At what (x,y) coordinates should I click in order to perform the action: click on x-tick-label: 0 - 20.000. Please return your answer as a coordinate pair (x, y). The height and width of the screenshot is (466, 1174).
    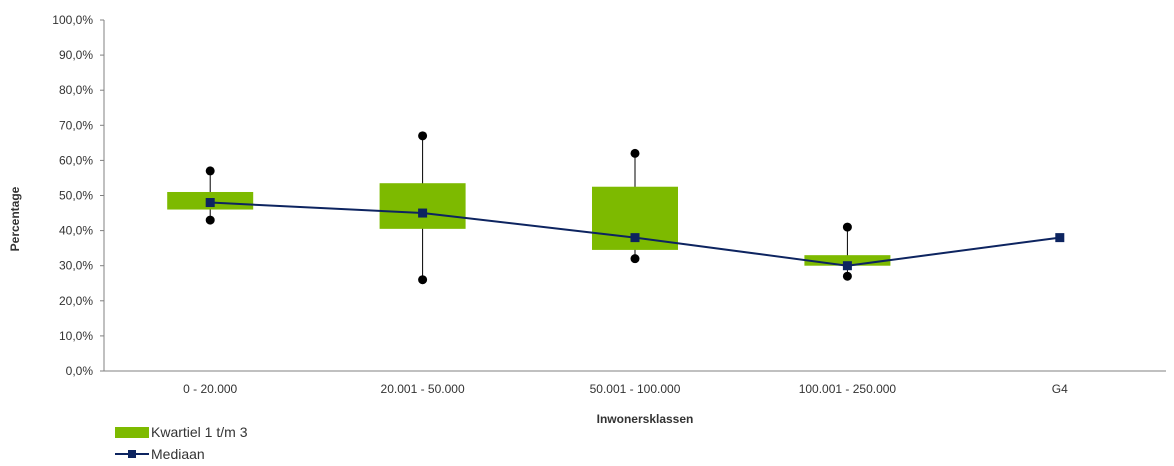
    Looking at the image, I should click on (210, 389).